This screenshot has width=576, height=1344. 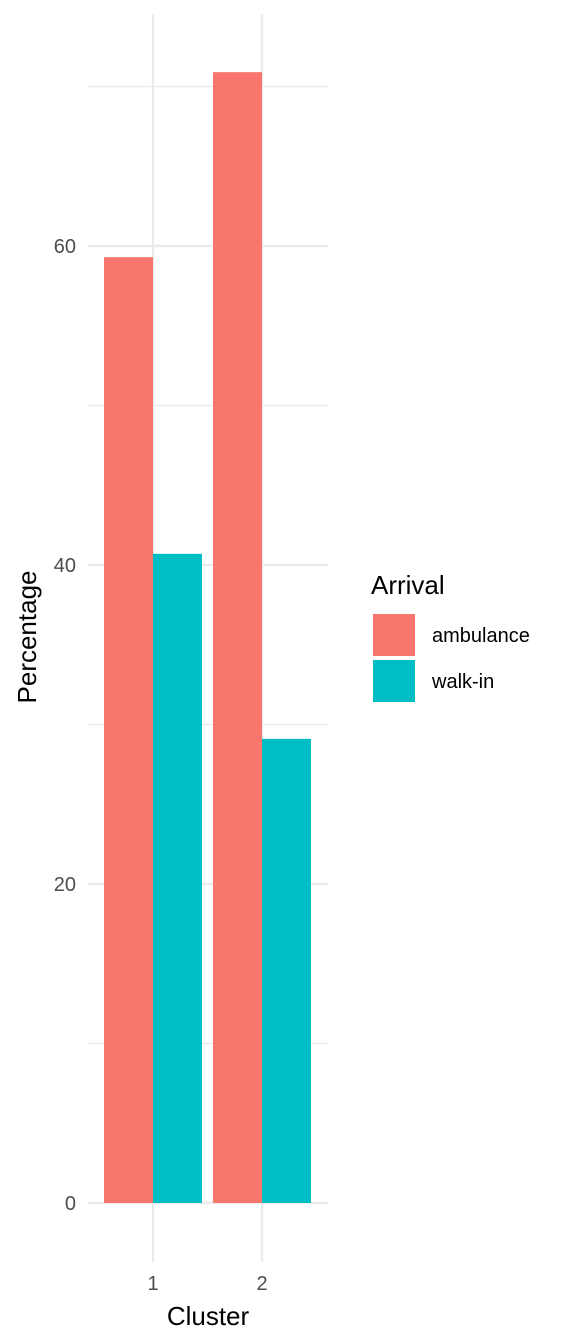 What do you see at coordinates (152, 1284) in the screenshot?
I see `x-tick-label: 1` at bounding box center [152, 1284].